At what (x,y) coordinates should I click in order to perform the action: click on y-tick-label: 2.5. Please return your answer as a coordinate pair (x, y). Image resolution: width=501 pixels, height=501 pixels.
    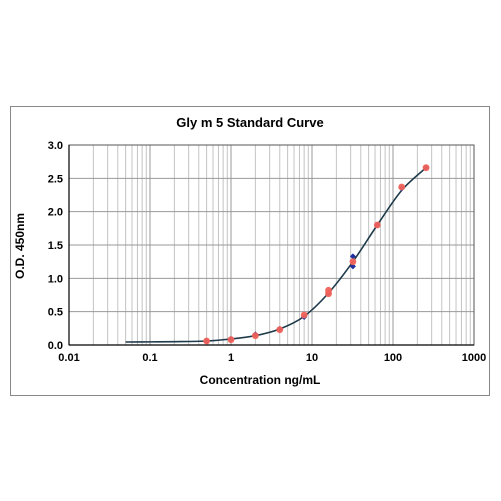
    Looking at the image, I should click on (55, 179).